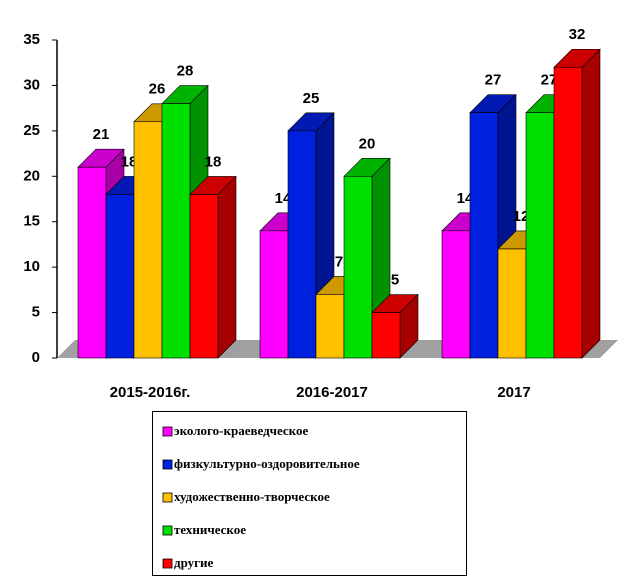  Describe the element at coordinates (31, 39) in the screenshot. I see `y-tick-label: 35` at that location.